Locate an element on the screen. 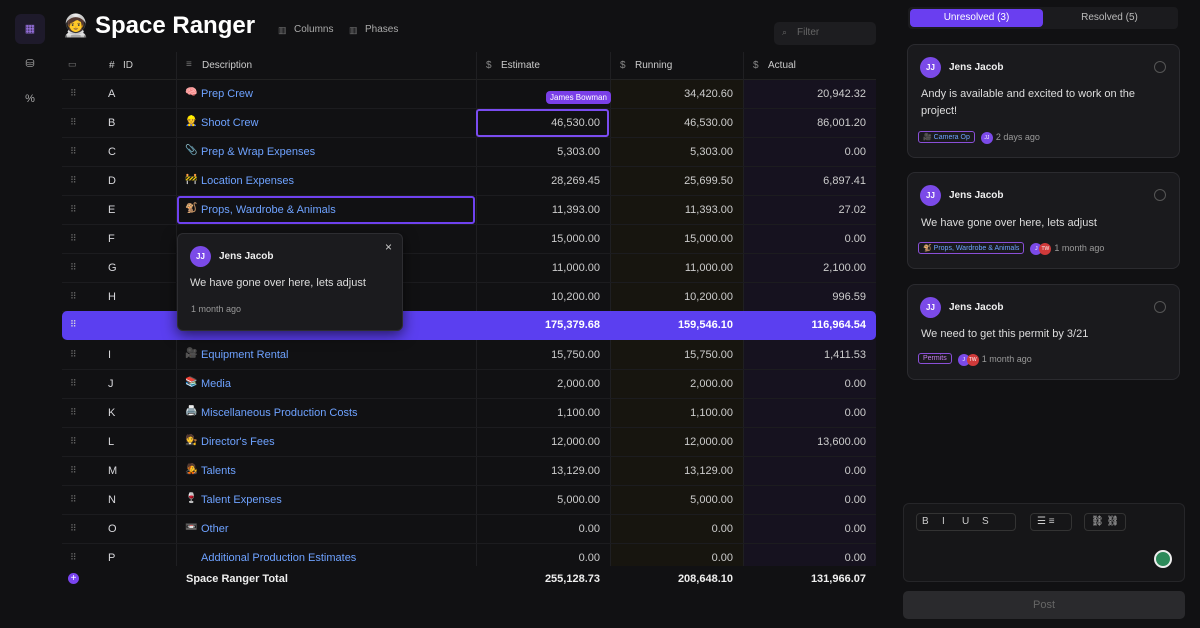  column-divider is located at coordinates (743, 309).